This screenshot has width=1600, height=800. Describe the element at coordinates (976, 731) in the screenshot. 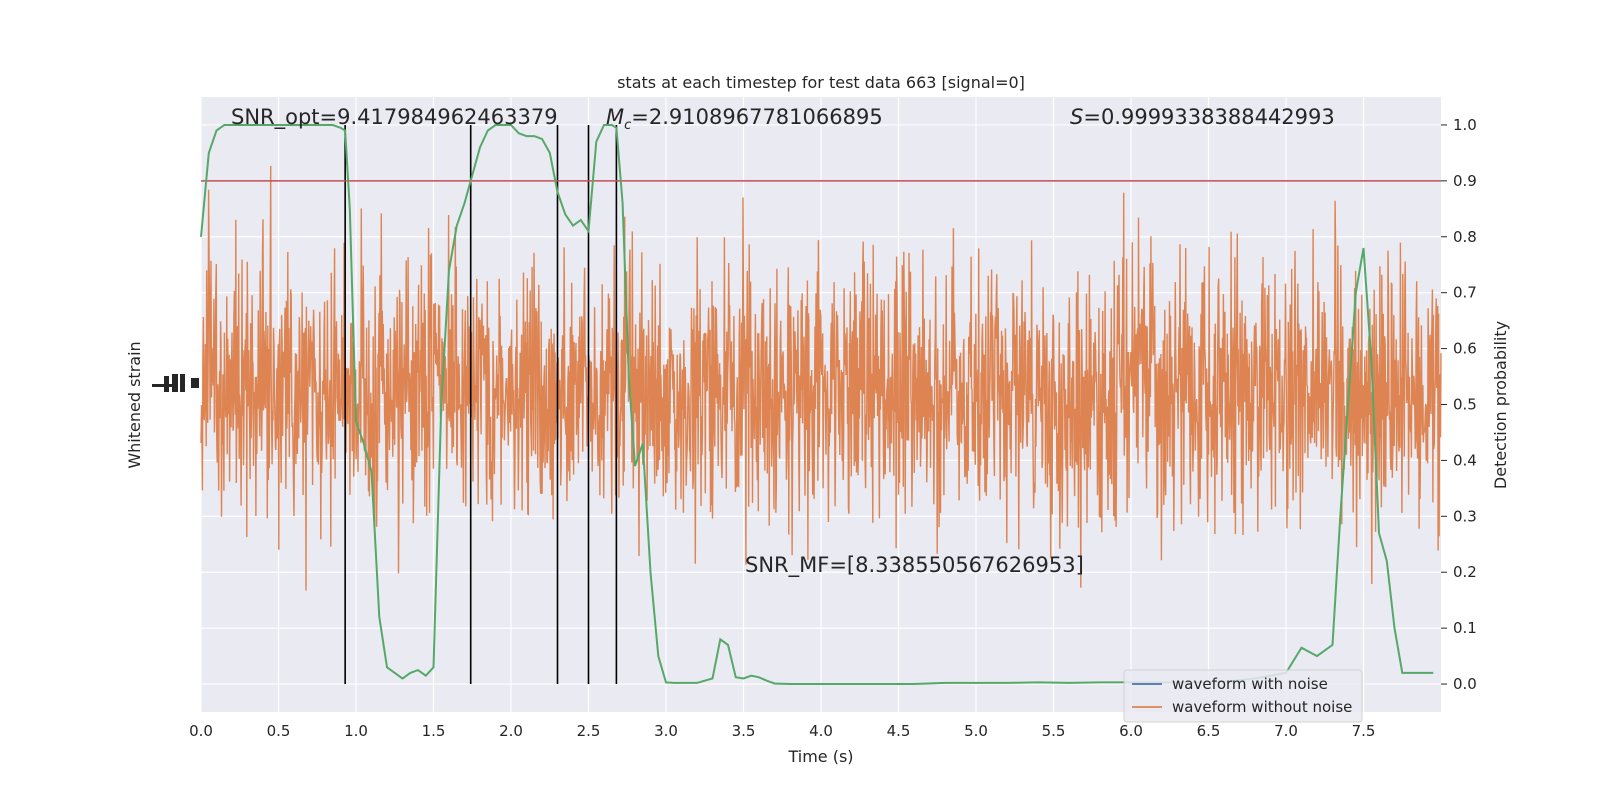

I see `x-tick-label: 5.0` at that location.